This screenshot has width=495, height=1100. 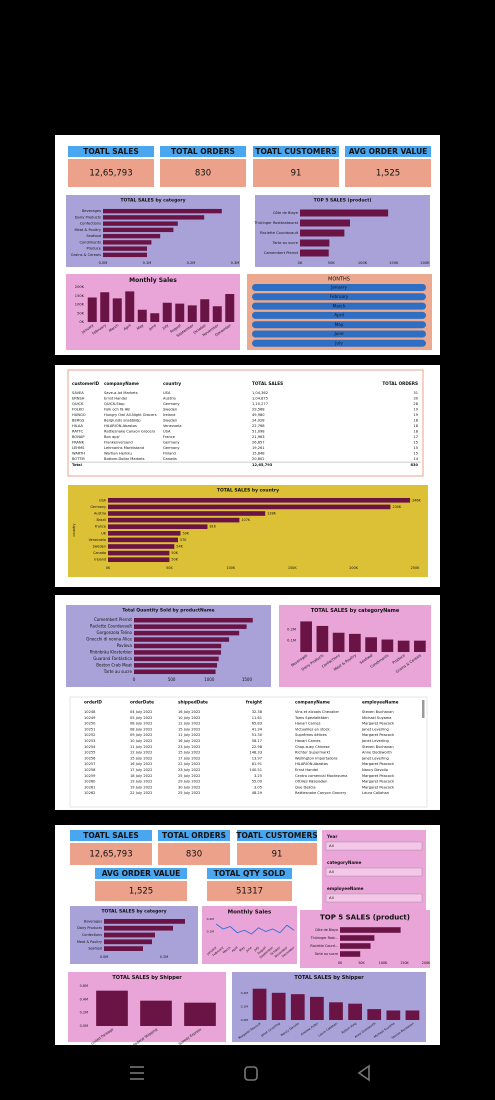 I want to click on kpi-value: 830, so click(x=194, y=855).